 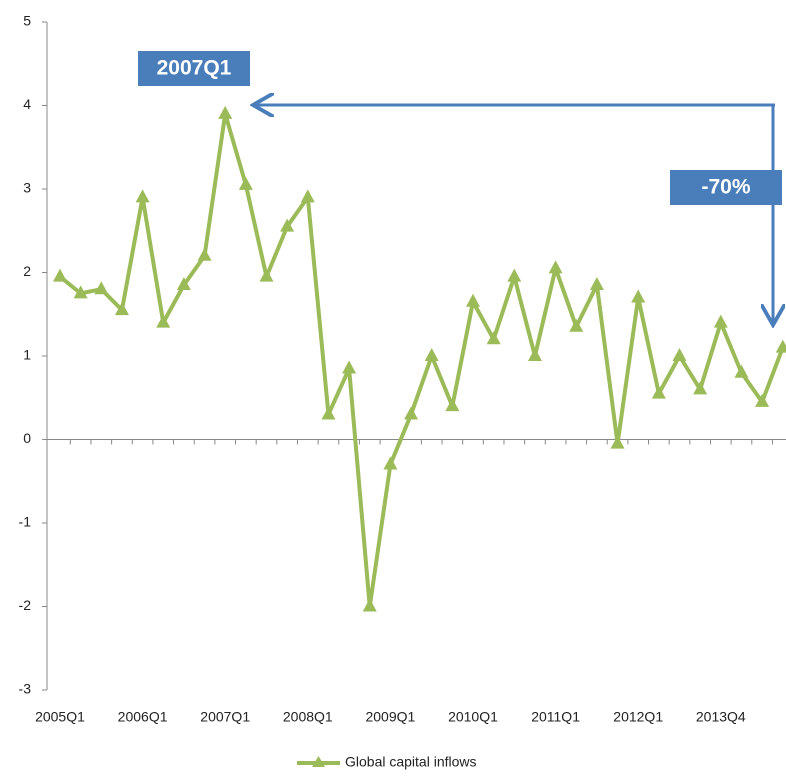 I want to click on legend: Global capital inflows, so click(x=387, y=762).